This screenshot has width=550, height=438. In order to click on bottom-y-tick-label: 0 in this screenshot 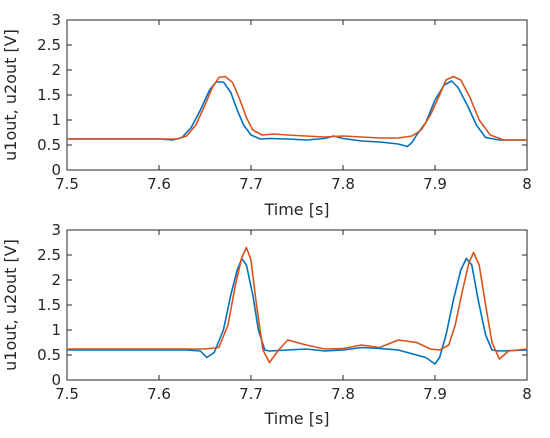, I will do `click(56, 380)`.